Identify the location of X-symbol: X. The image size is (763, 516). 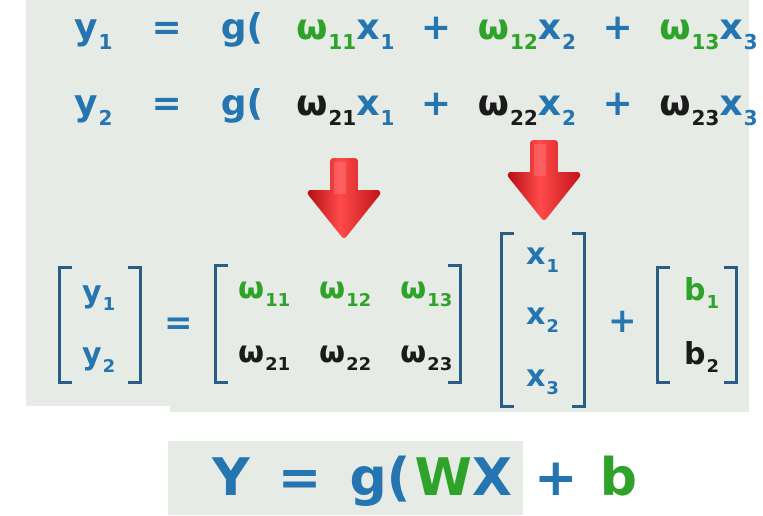
(491, 478).